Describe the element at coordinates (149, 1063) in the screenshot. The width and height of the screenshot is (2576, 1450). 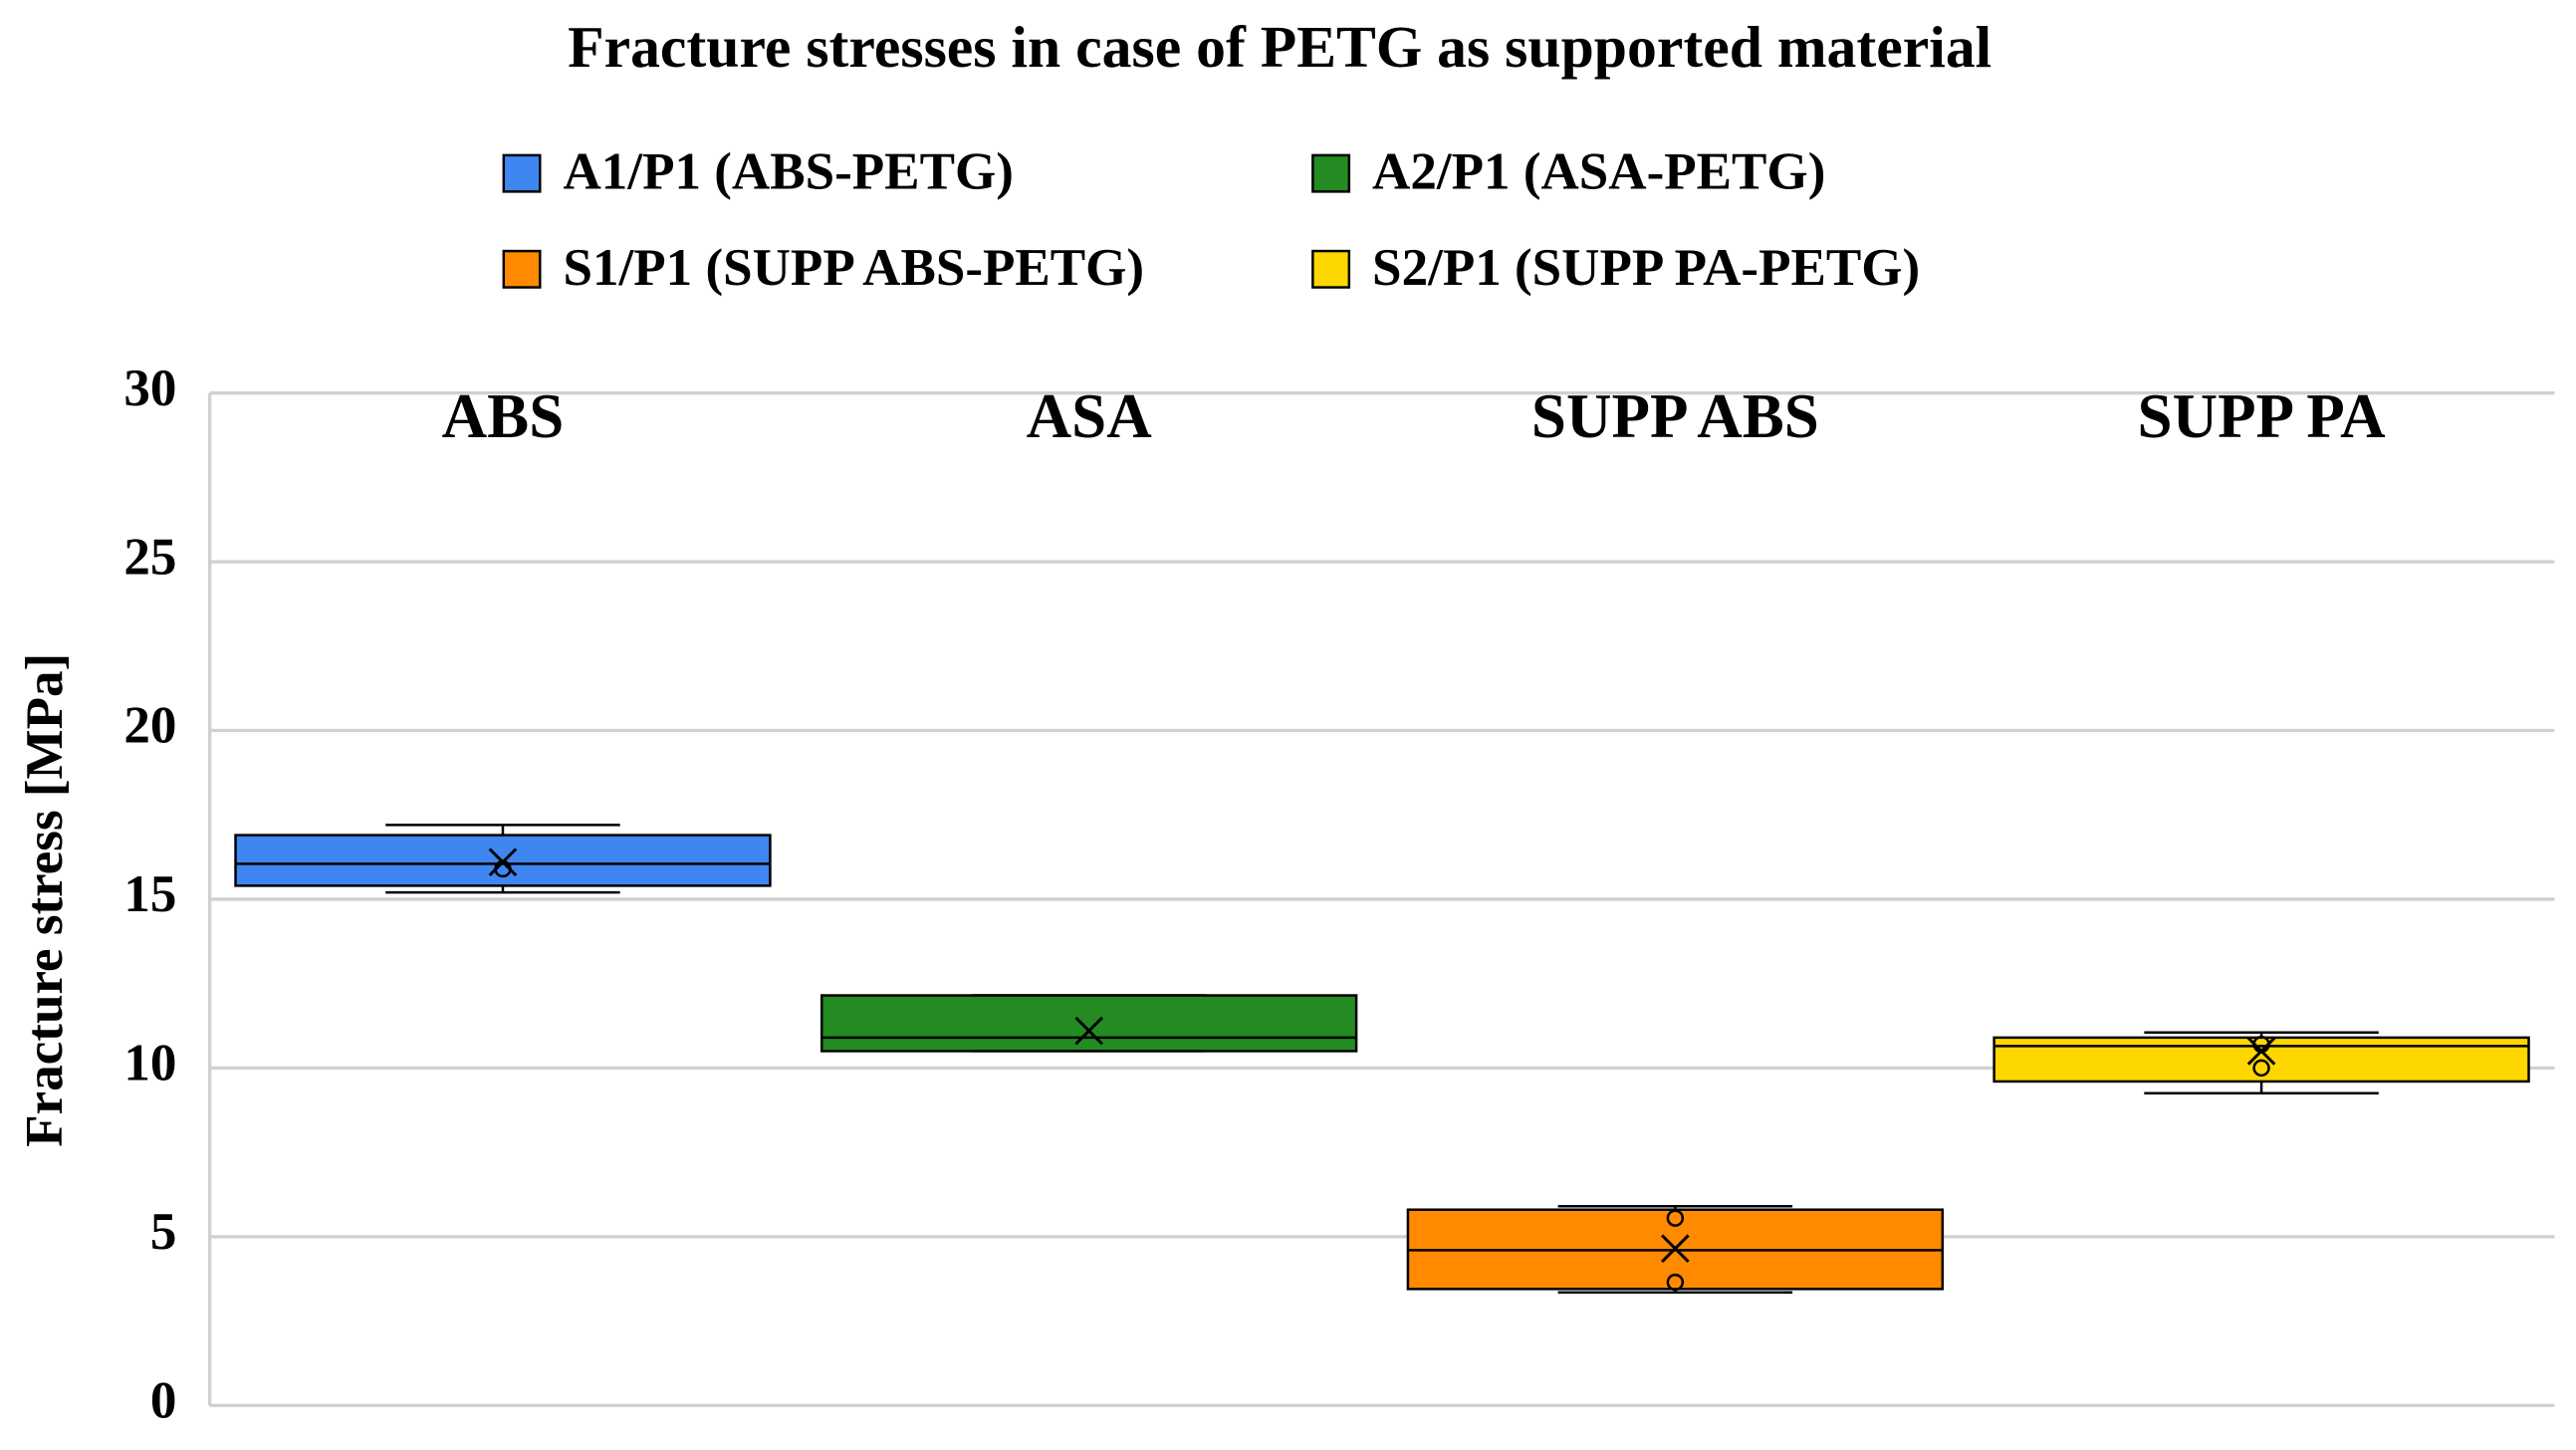
I see `y-tick-label: 10` at that location.